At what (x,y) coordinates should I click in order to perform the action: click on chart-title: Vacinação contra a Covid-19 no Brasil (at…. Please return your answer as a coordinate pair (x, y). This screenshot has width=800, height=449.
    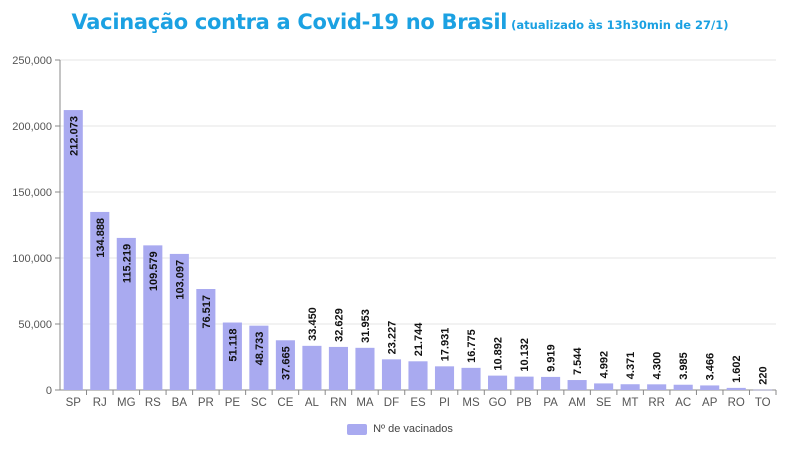
    Looking at the image, I should click on (400, 22).